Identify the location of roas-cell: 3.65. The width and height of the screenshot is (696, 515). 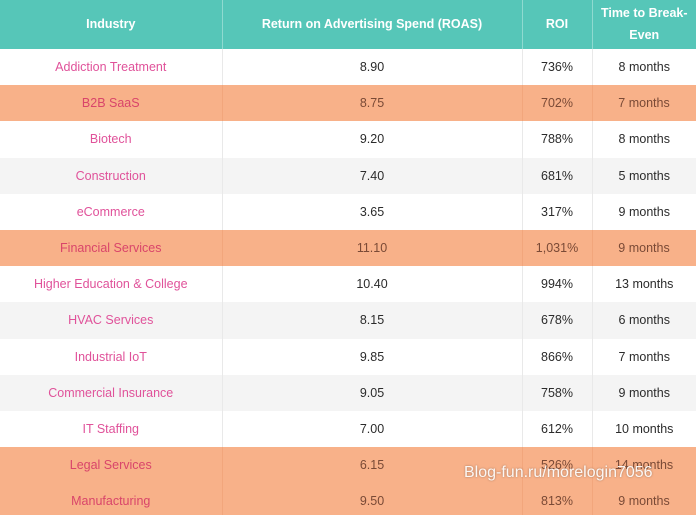
(372, 211).